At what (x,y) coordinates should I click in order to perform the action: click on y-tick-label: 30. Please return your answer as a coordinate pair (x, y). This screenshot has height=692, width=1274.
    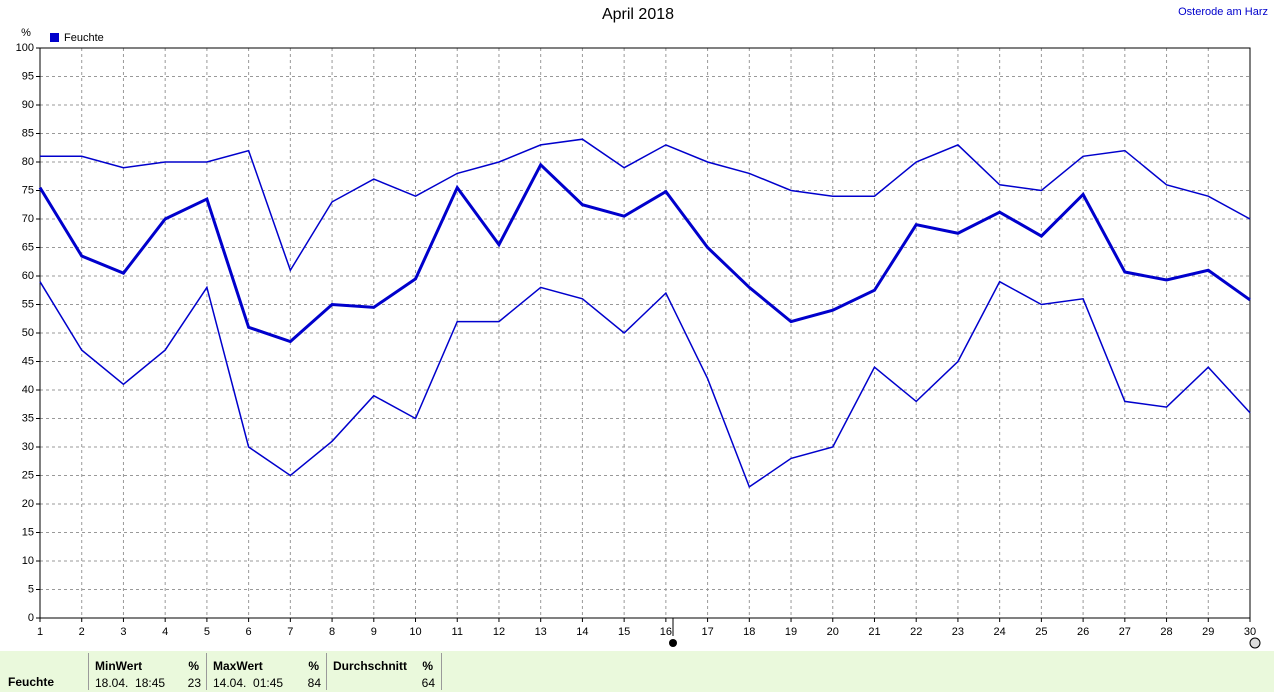
    Looking at the image, I should click on (28, 447).